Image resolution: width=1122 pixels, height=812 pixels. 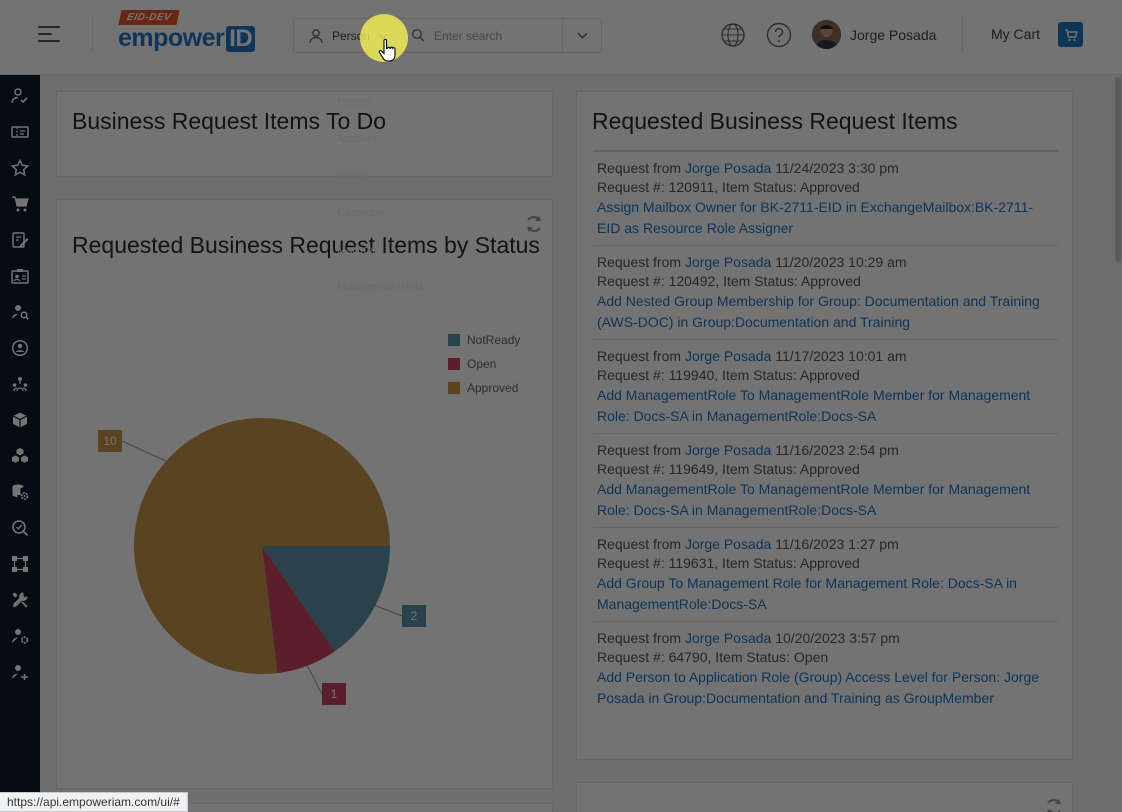 What do you see at coordinates (20, 276) in the screenshot?
I see `id-card-icon` at bounding box center [20, 276].